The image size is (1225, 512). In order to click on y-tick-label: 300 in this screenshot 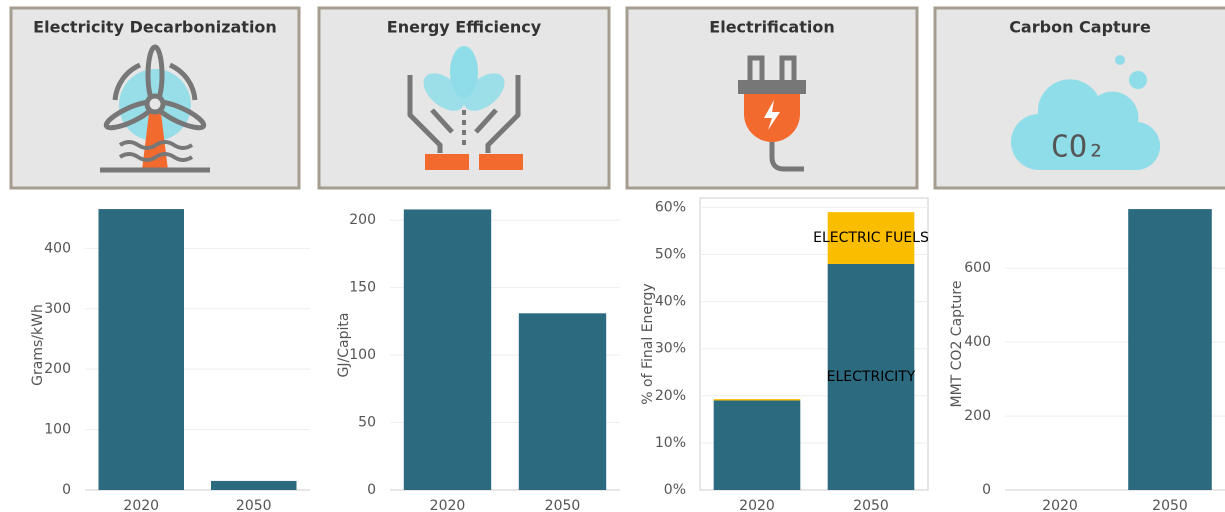, I will do `click(57, 309)`.